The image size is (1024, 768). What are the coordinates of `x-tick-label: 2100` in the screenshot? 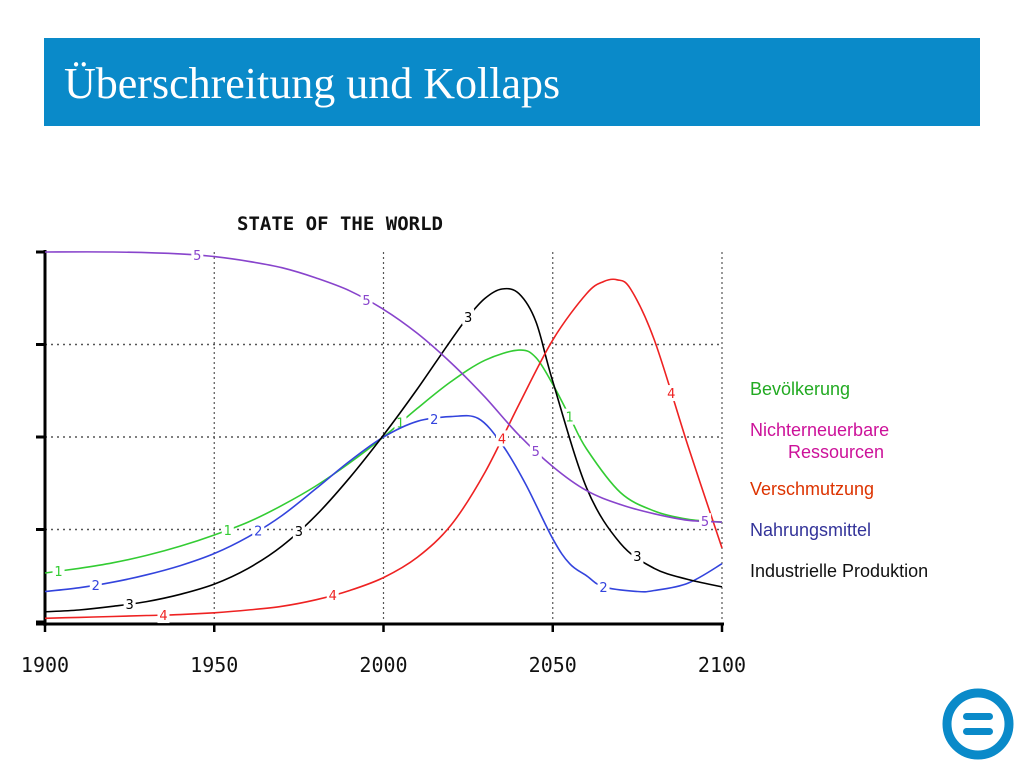 It's located at (722, 665).